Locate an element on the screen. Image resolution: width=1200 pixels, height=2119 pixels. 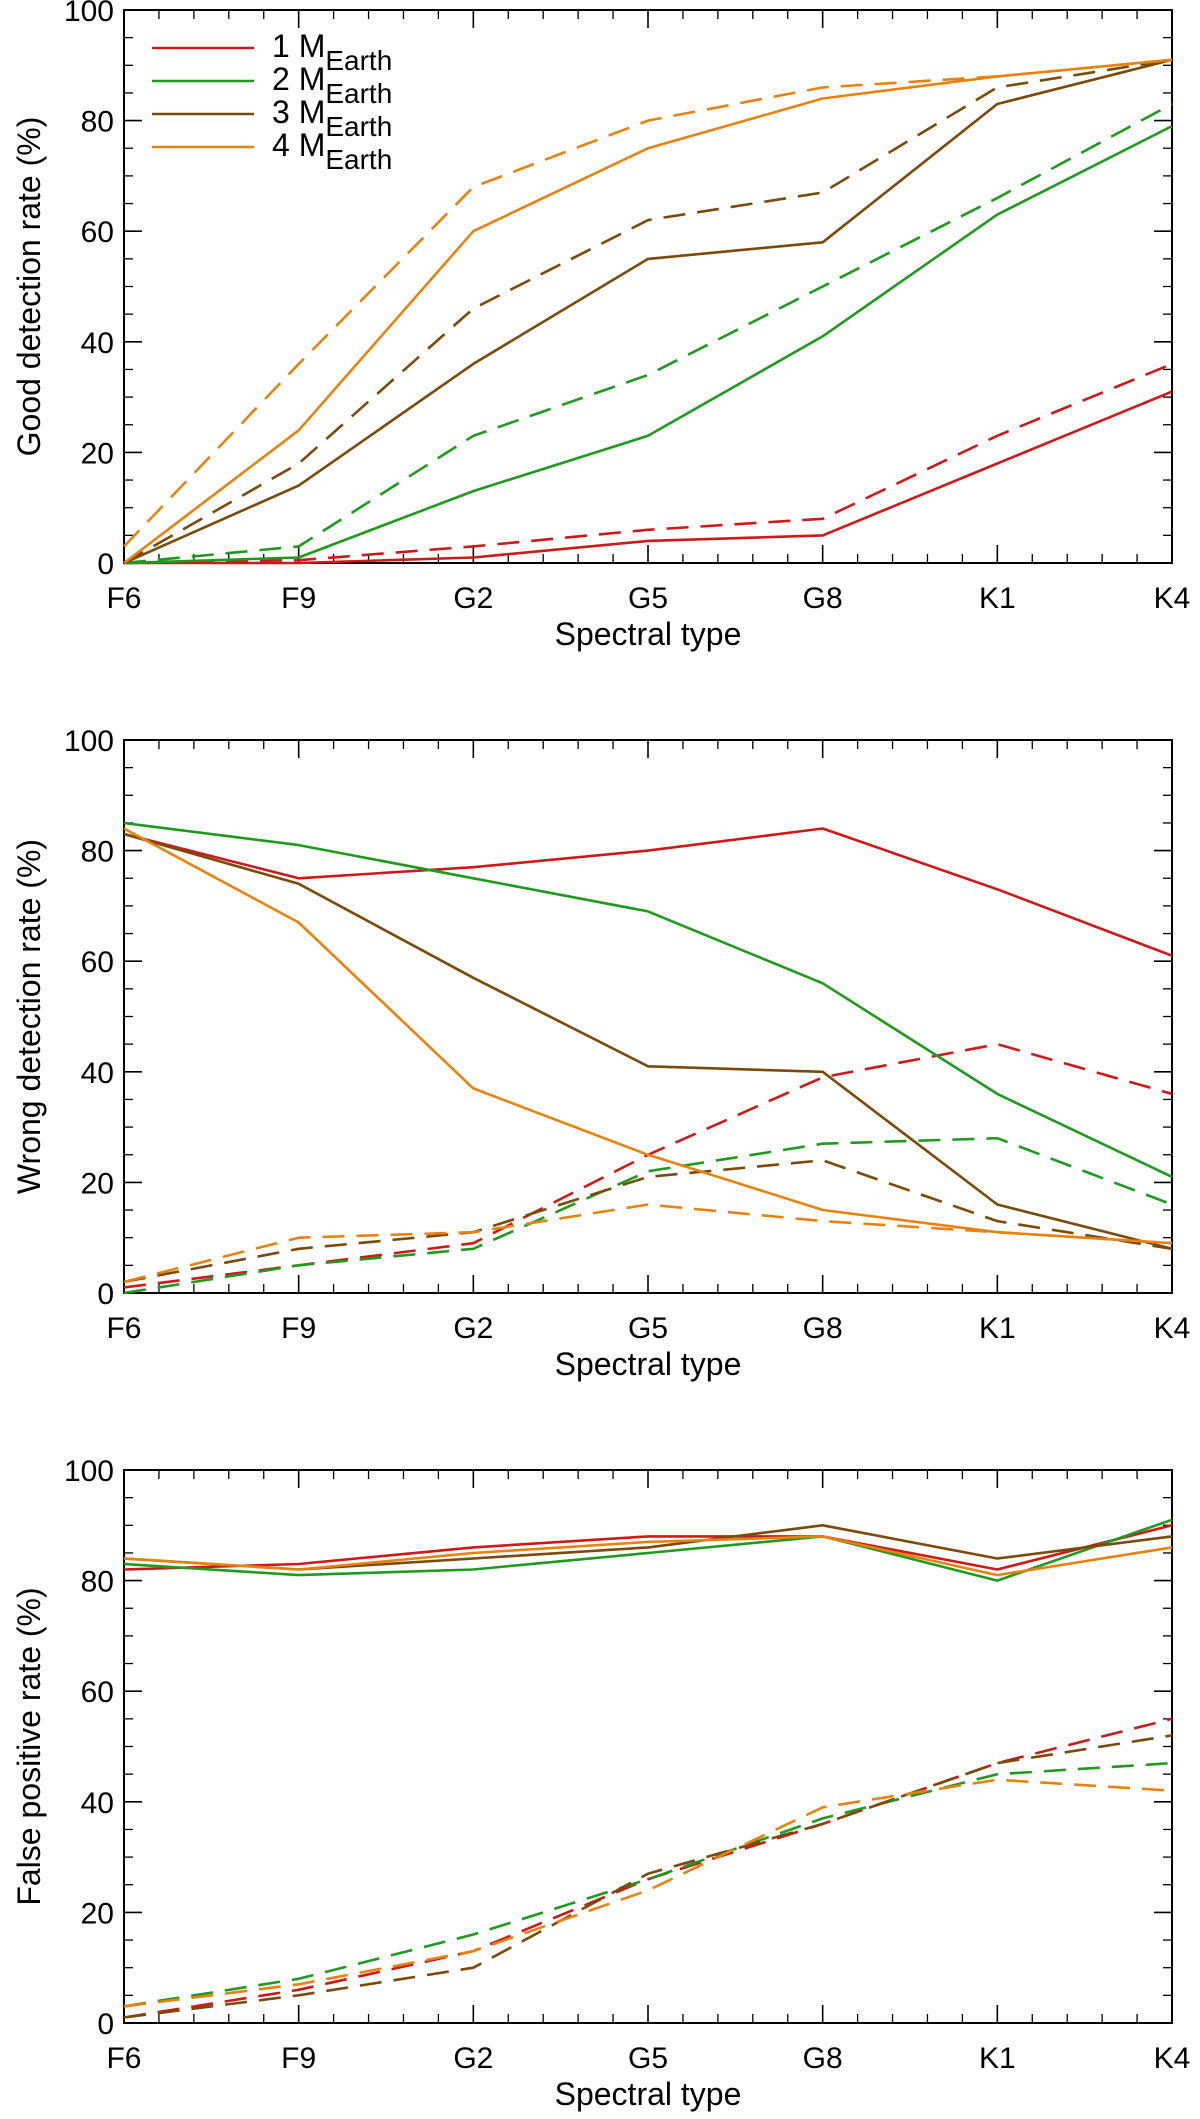
legend-label: 4 MEarth is located at coordinates (332, 151).